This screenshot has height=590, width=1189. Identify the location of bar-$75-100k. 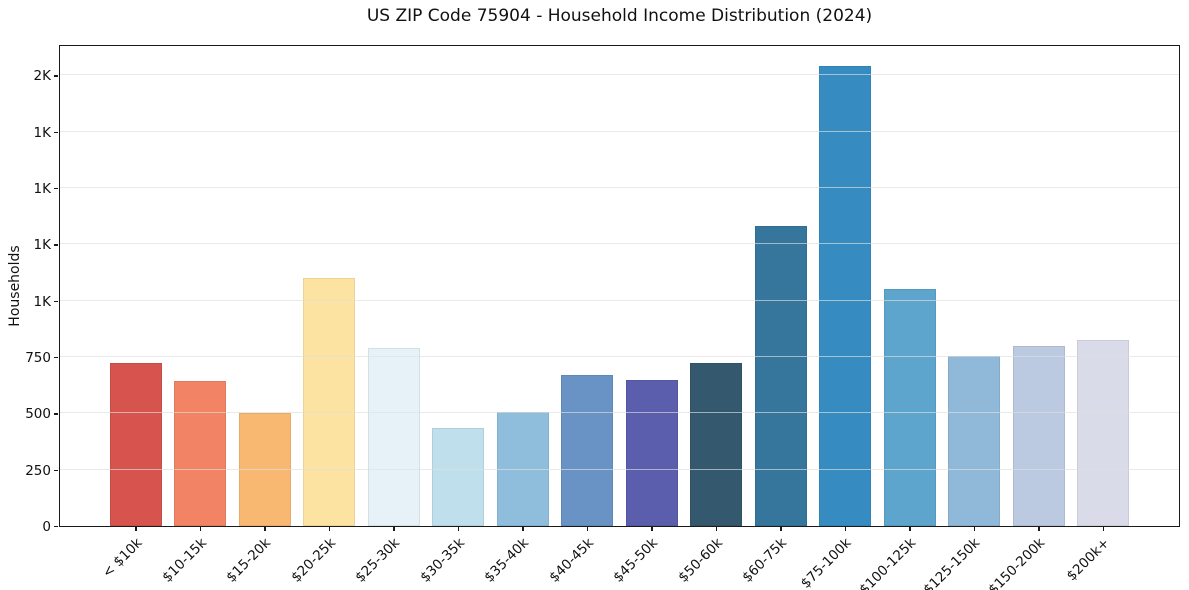
(845, 296).